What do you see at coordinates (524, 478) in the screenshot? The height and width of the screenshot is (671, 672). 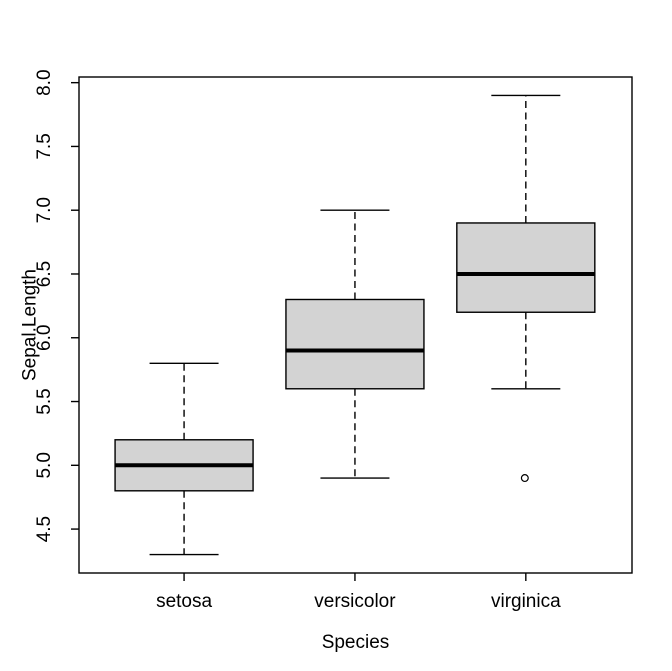 I see `outlier-point-virginica` at bounding box center [524, 478].